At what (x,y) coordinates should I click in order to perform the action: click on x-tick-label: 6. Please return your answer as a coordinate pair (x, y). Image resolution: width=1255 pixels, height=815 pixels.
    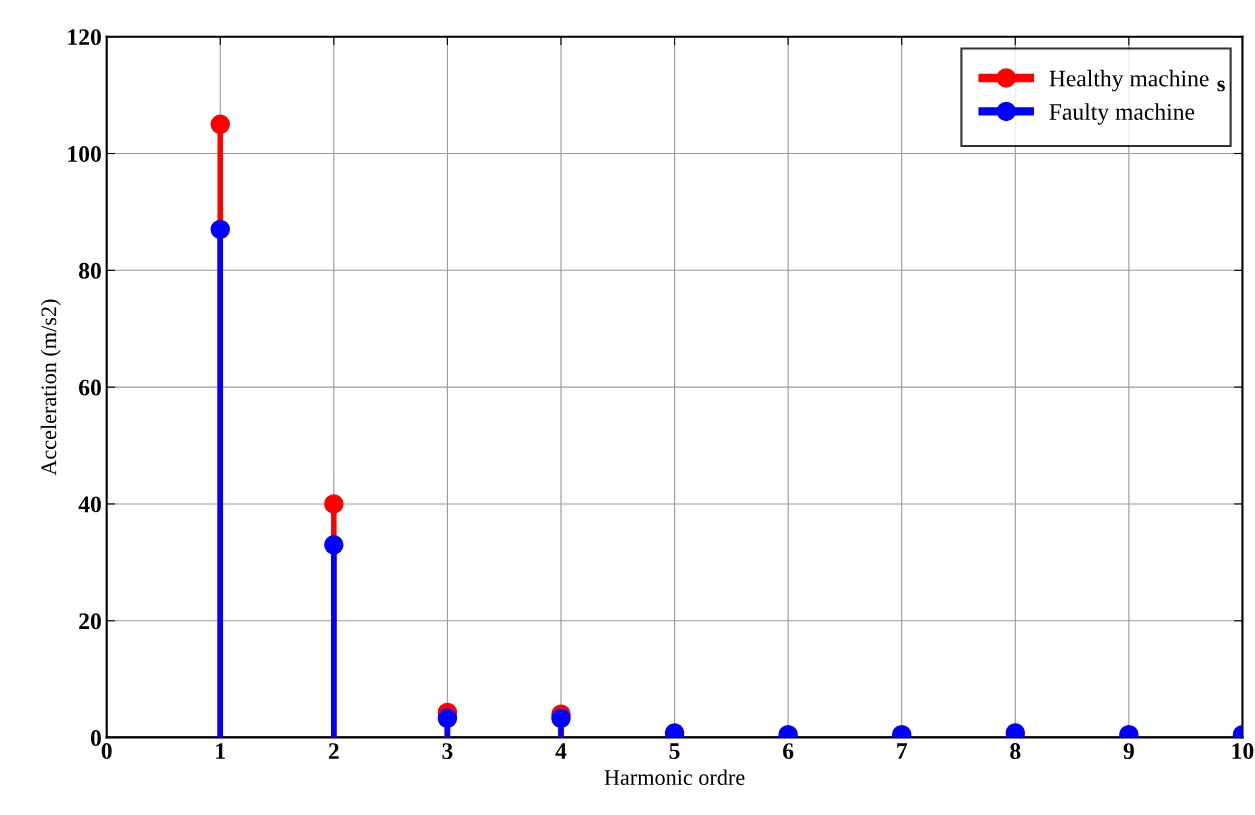
    Looking at the image, I should click on (788, 751).